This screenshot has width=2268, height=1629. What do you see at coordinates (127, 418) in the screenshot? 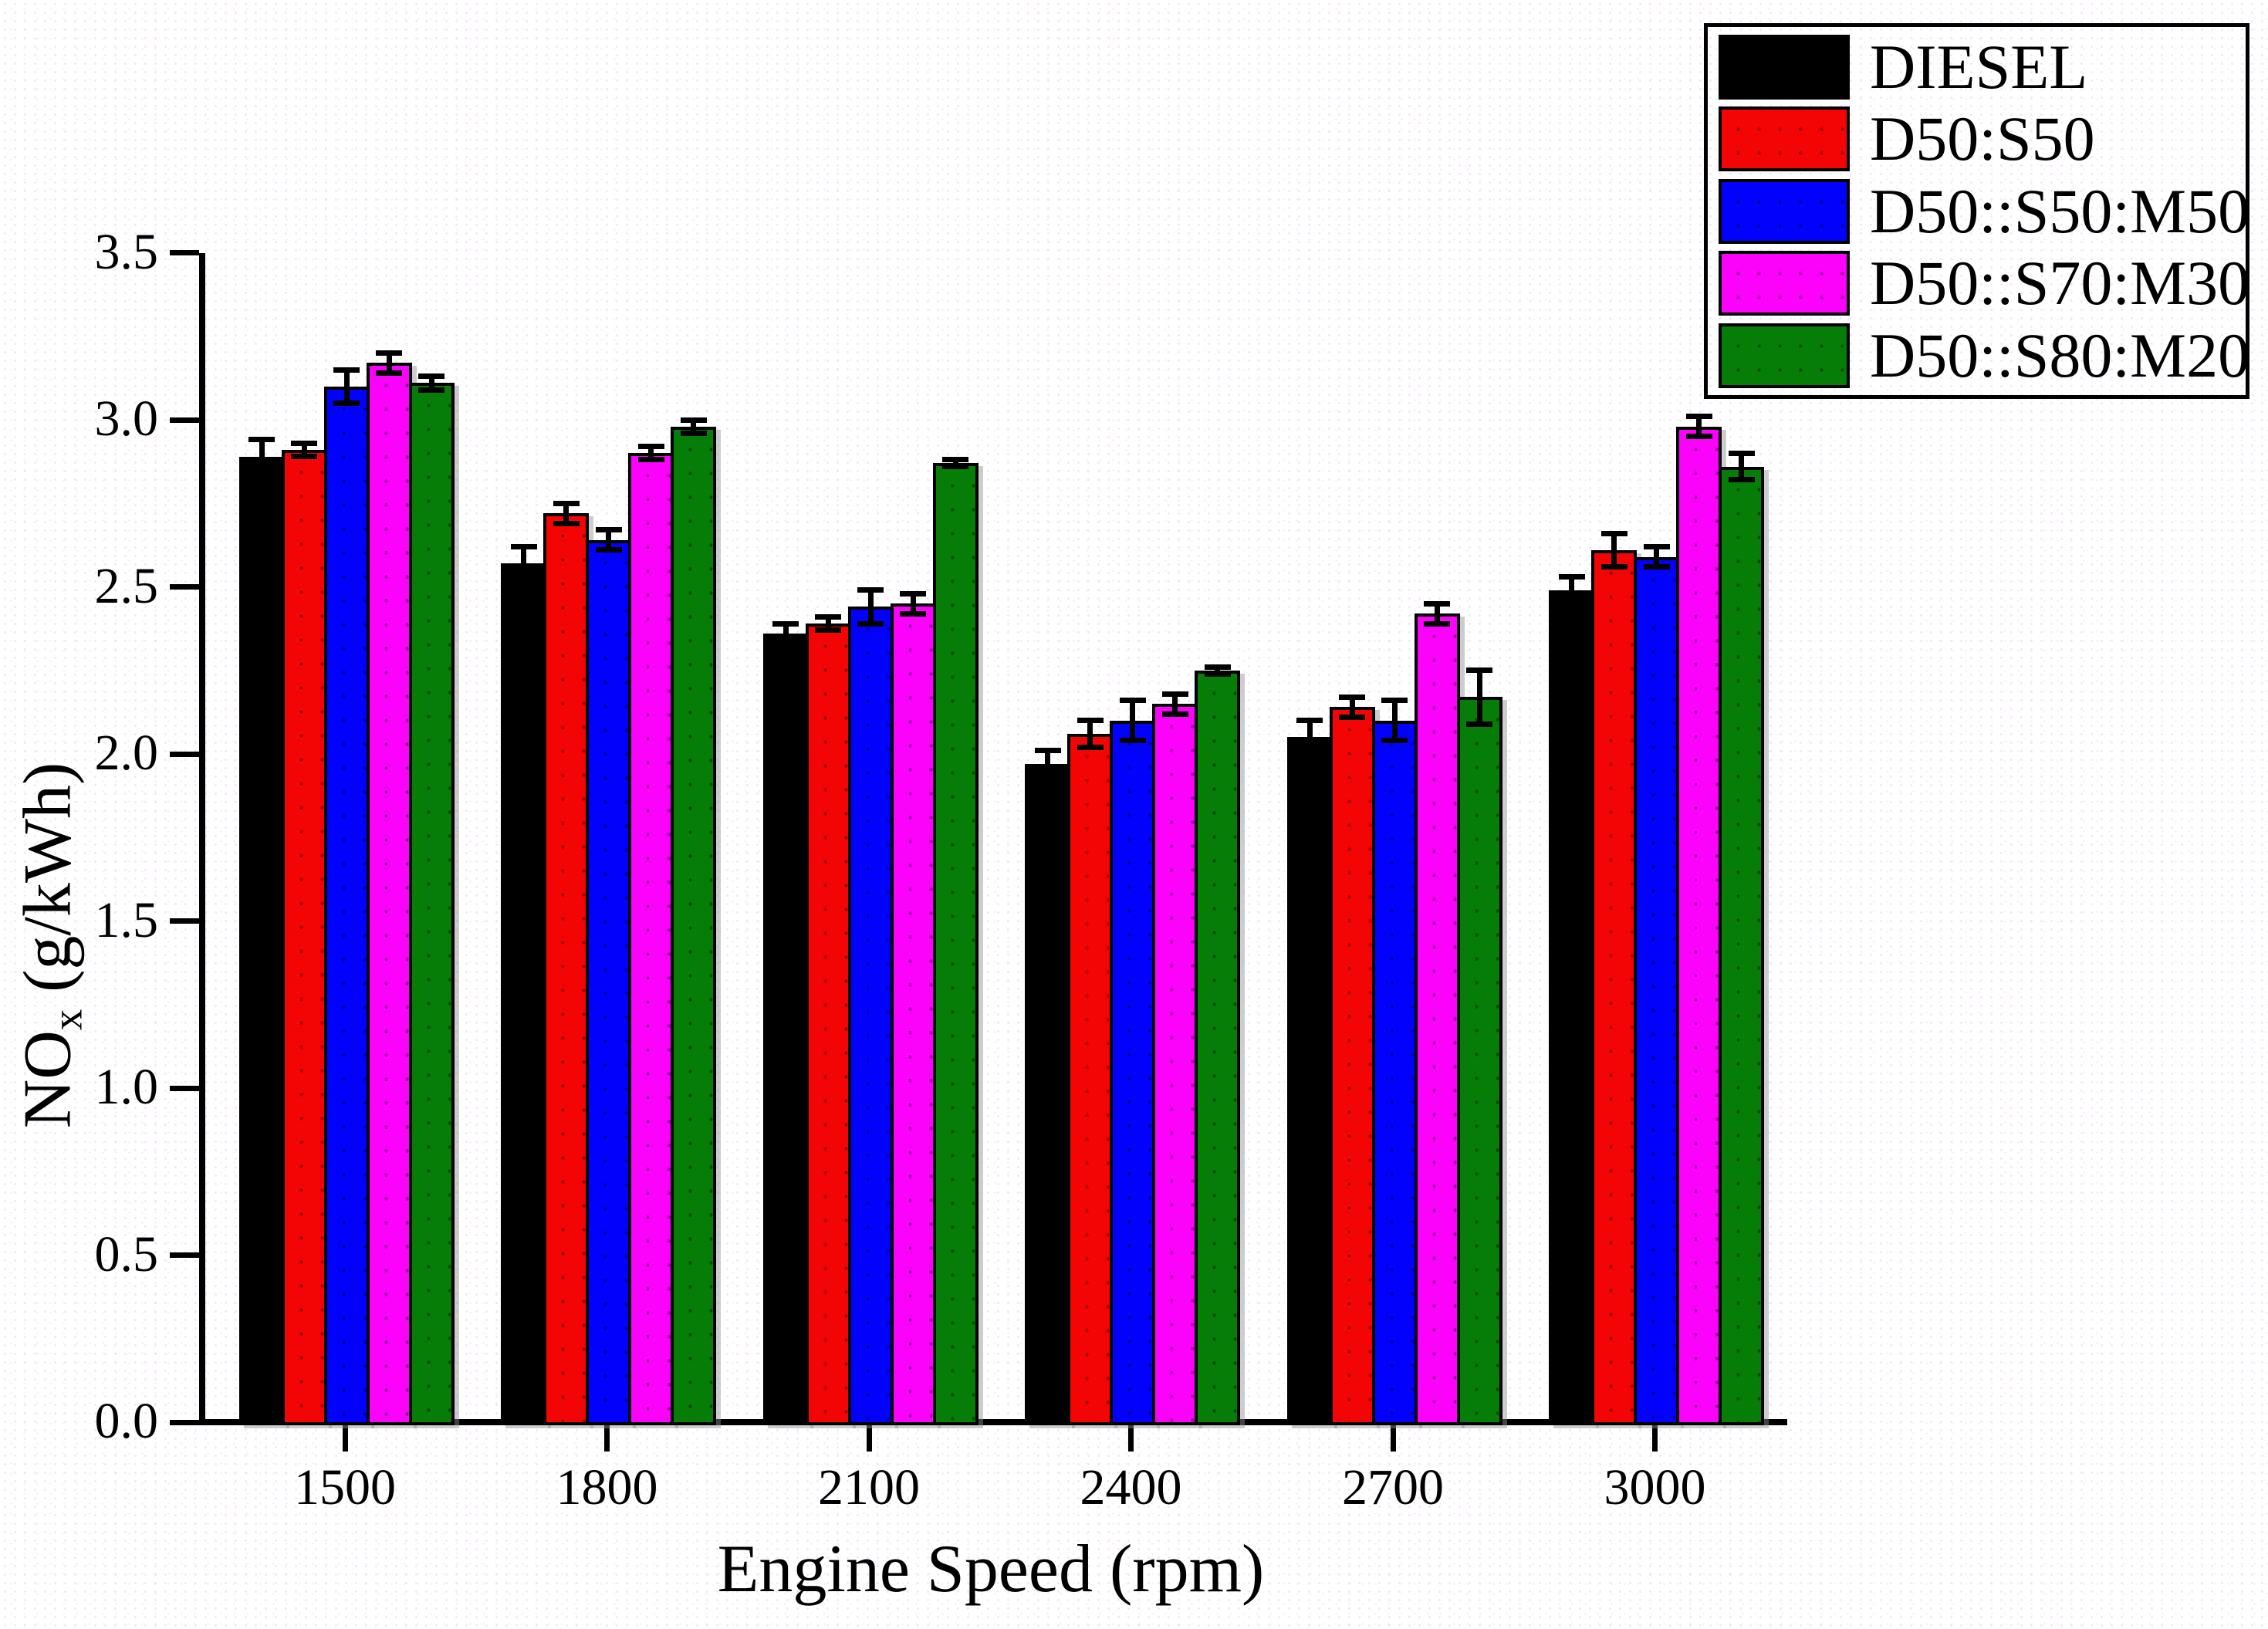
I see `y-tick-label-3.0: 3.0` at bounding box center [127, 418].